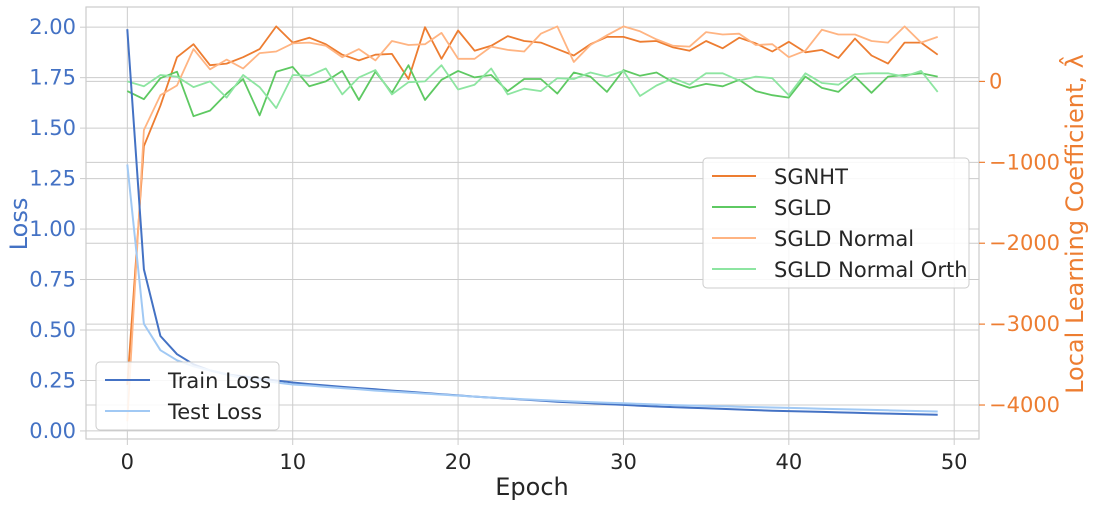 The image size is (1097, 505). I want to click on y-right-tick-label: −3000, so click(1024, 324).